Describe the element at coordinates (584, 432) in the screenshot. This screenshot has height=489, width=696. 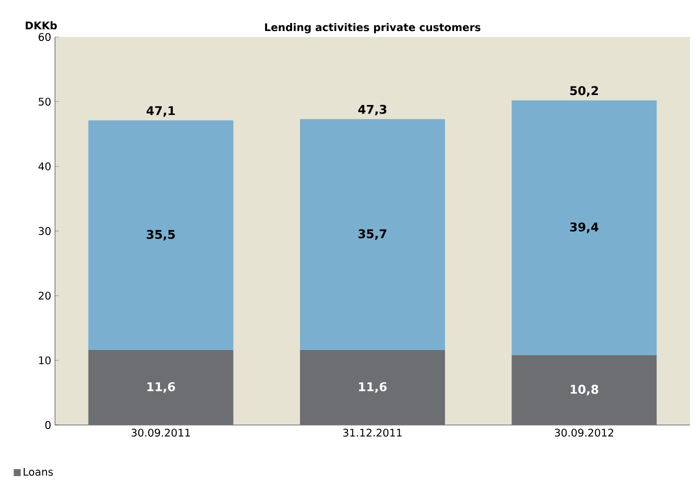
I see `x-tick-label: 30.09.2012` at that location.